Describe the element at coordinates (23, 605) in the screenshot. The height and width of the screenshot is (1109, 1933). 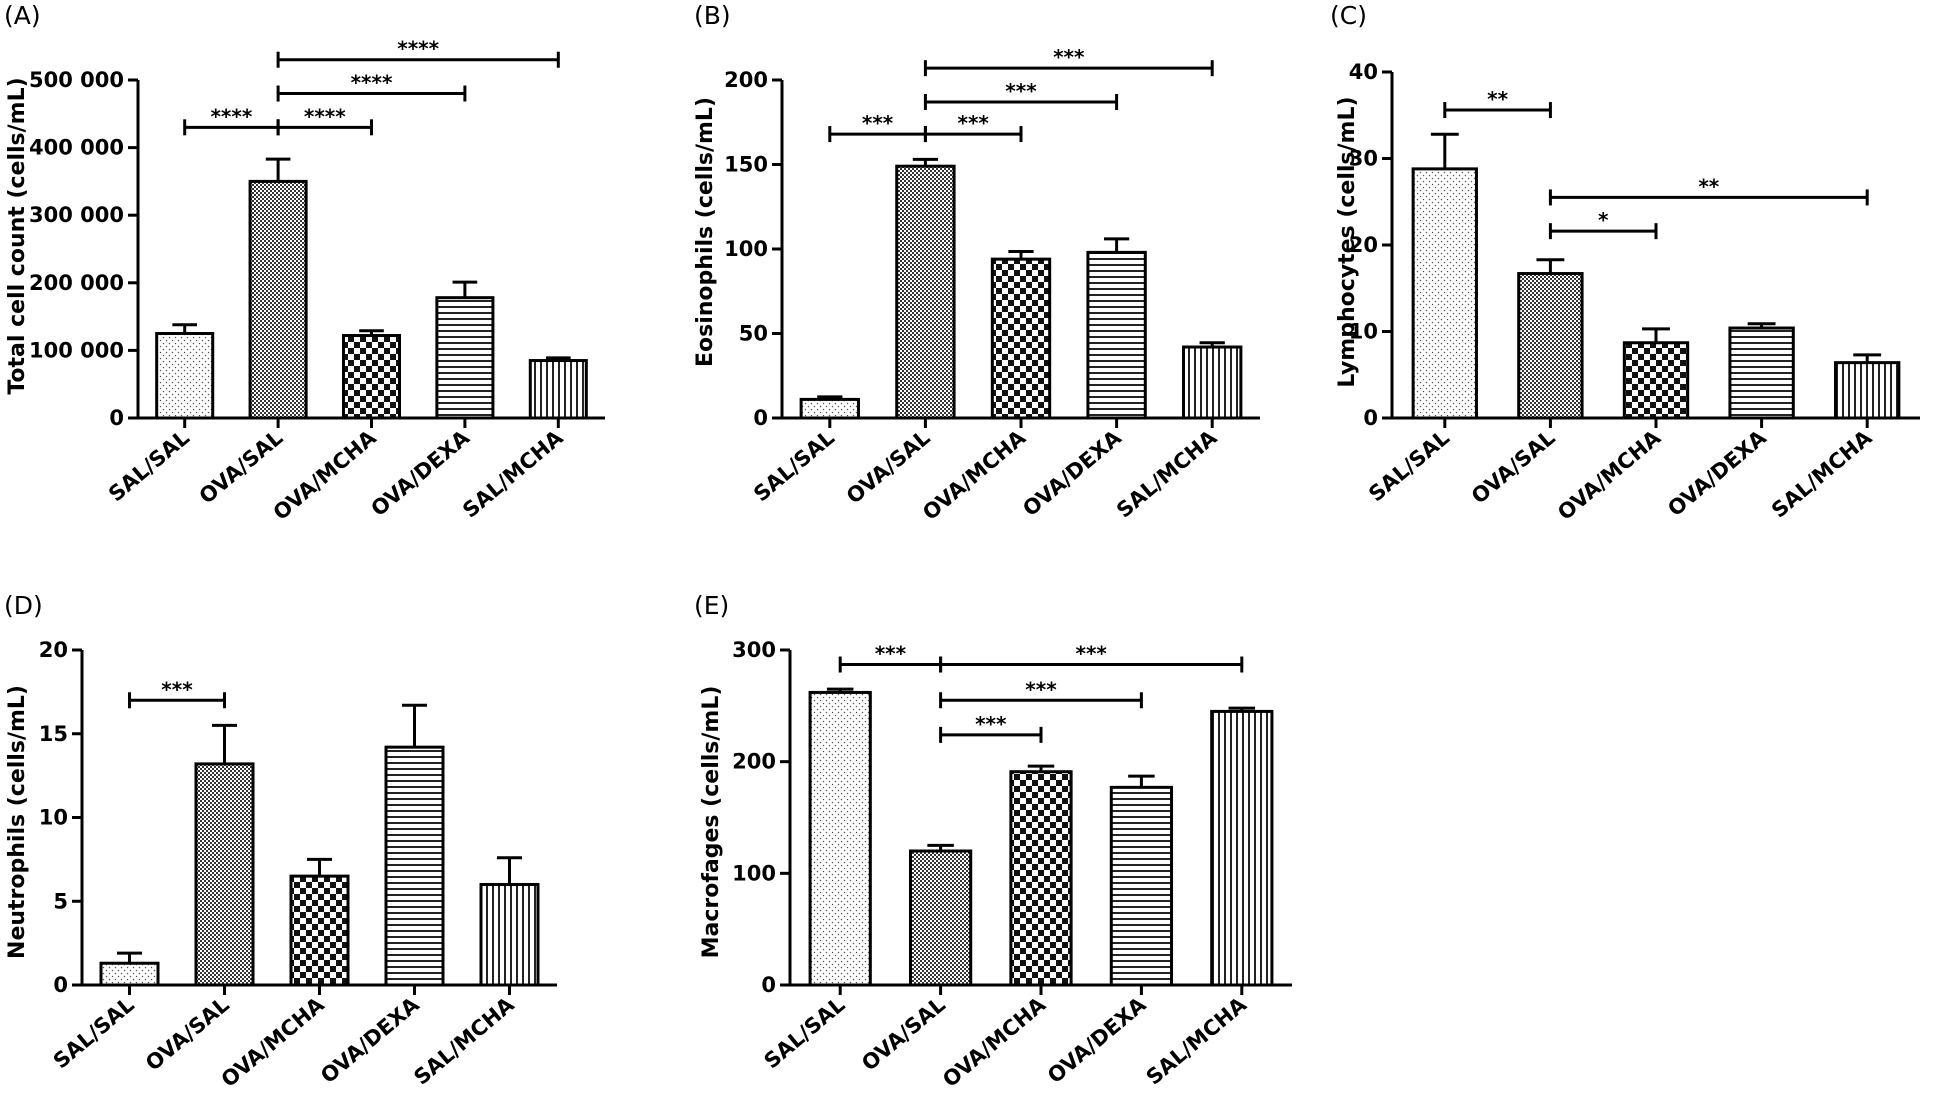
I see `panel-label: (D)` at that location.